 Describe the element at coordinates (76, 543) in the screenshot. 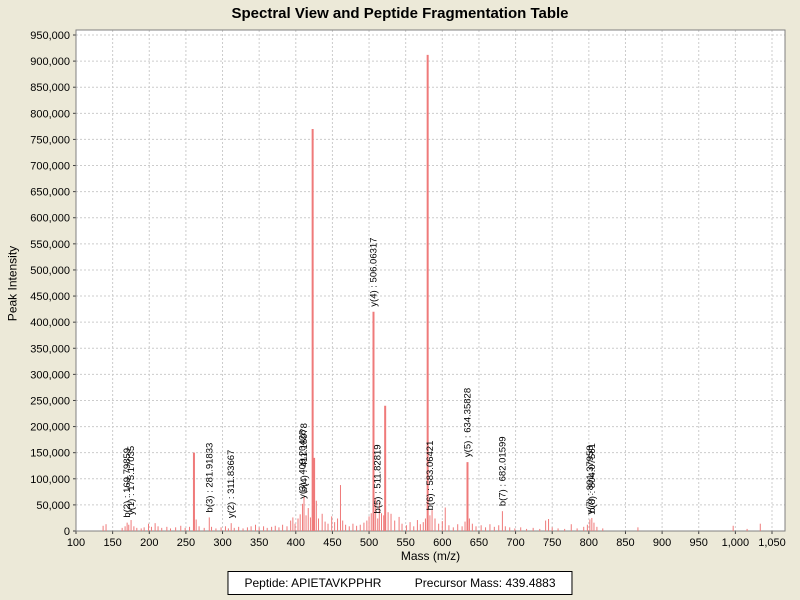

I see `x-tick-label: 100` at that location.